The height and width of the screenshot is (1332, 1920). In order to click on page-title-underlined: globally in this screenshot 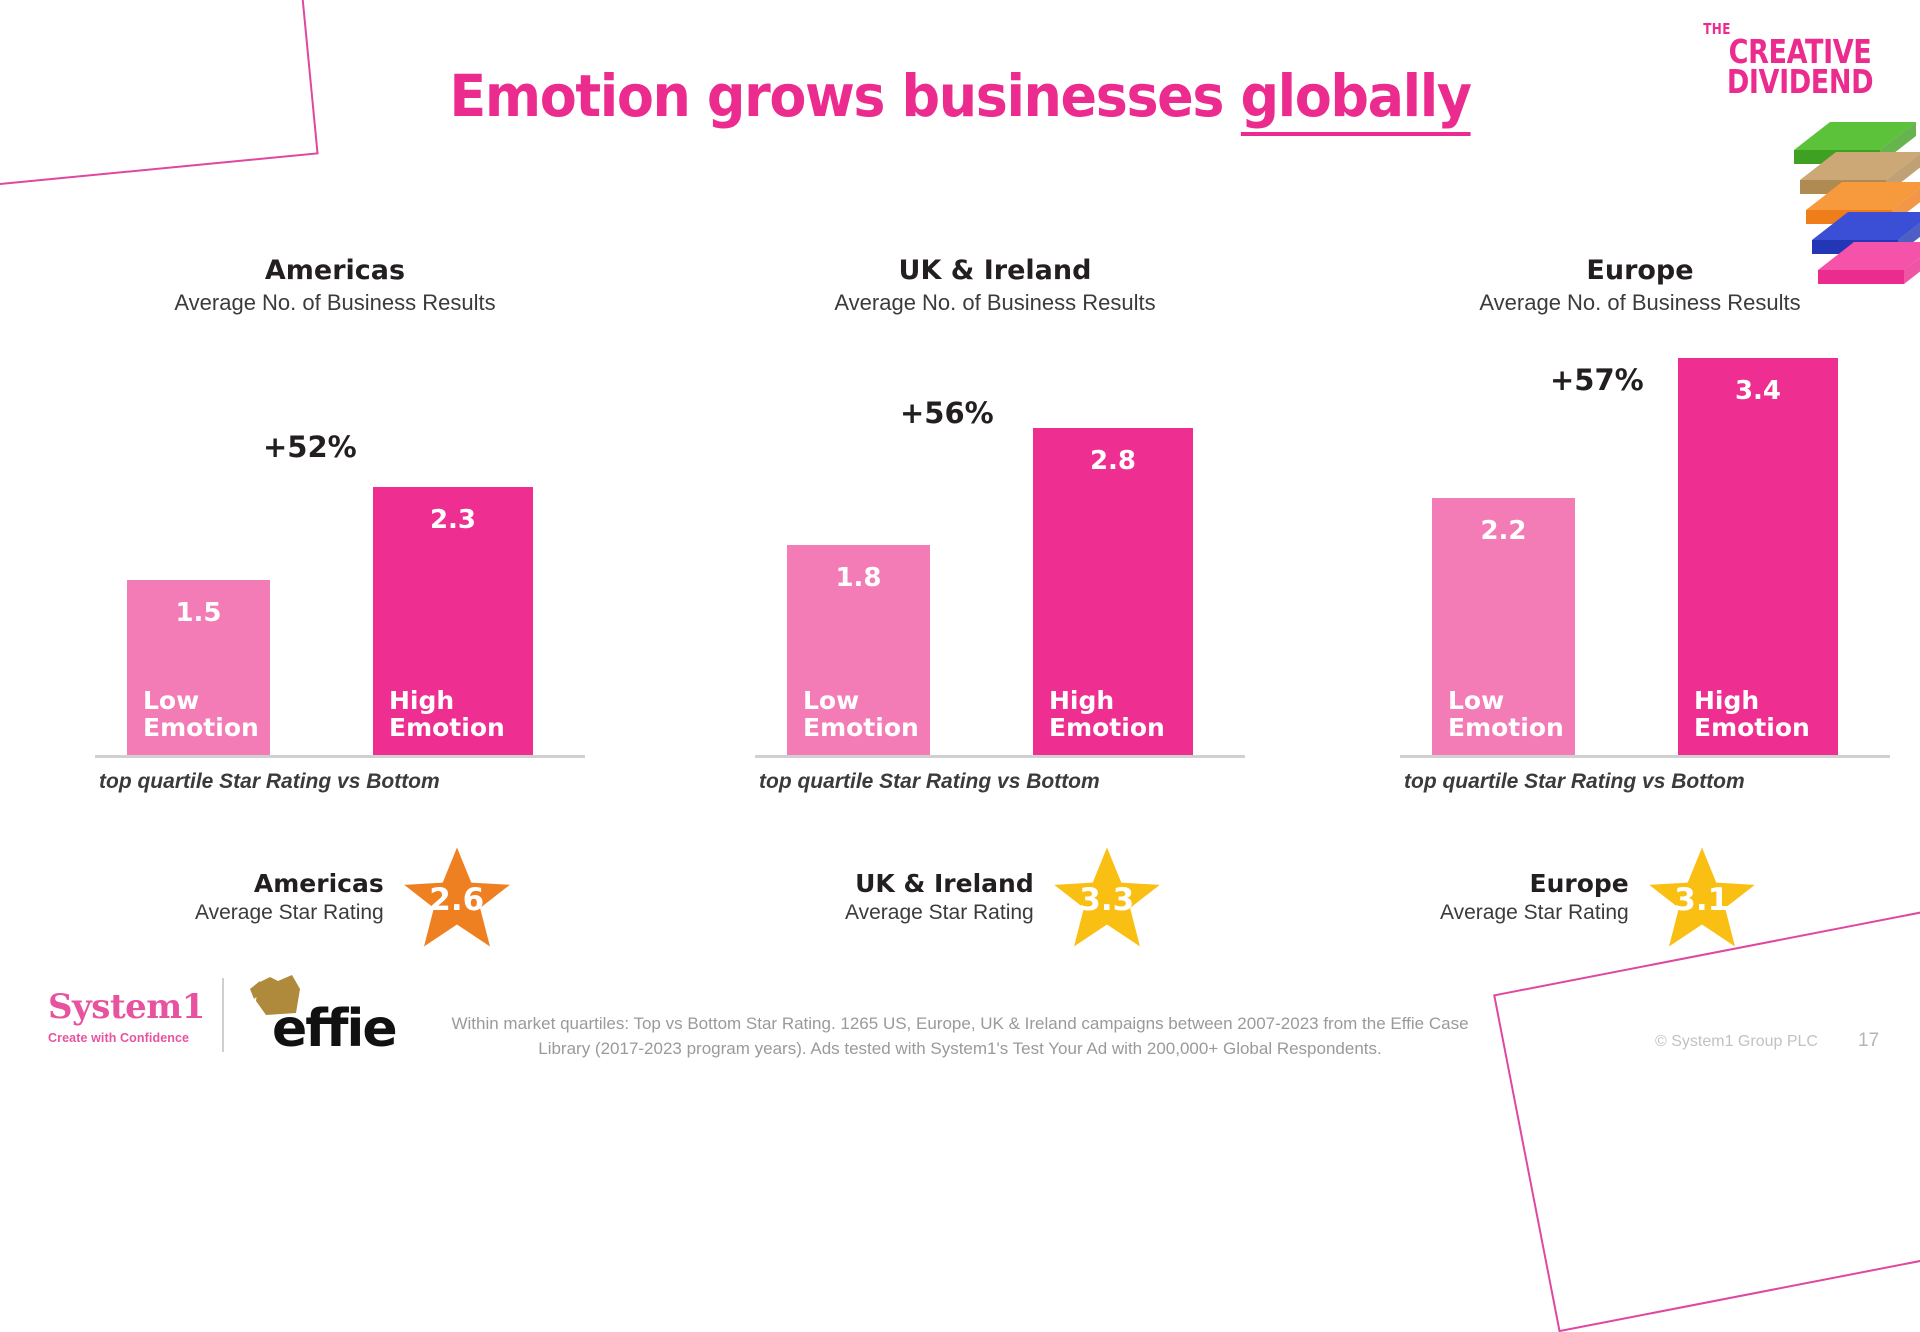, I will do `click(1356, 99)`.